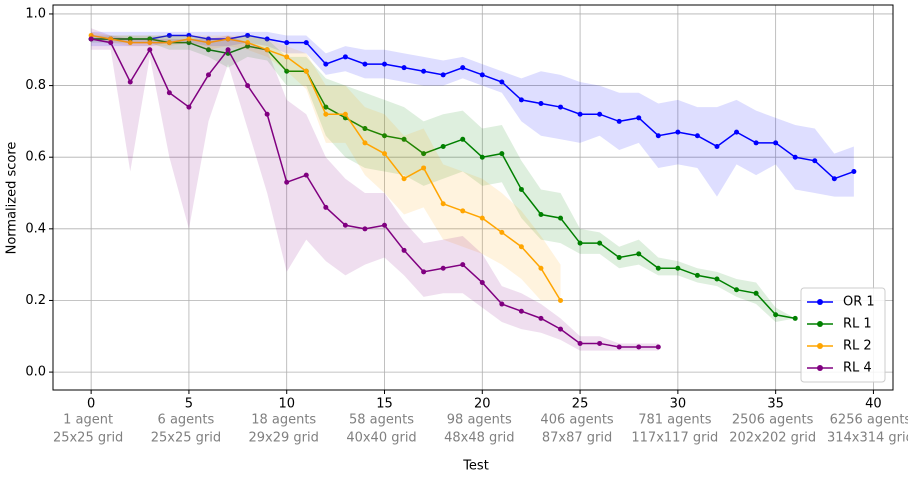  Describe the element at coordinates (479, 438) in the screenshot. I see `tick-annotation: 48x48 grid` at that location.